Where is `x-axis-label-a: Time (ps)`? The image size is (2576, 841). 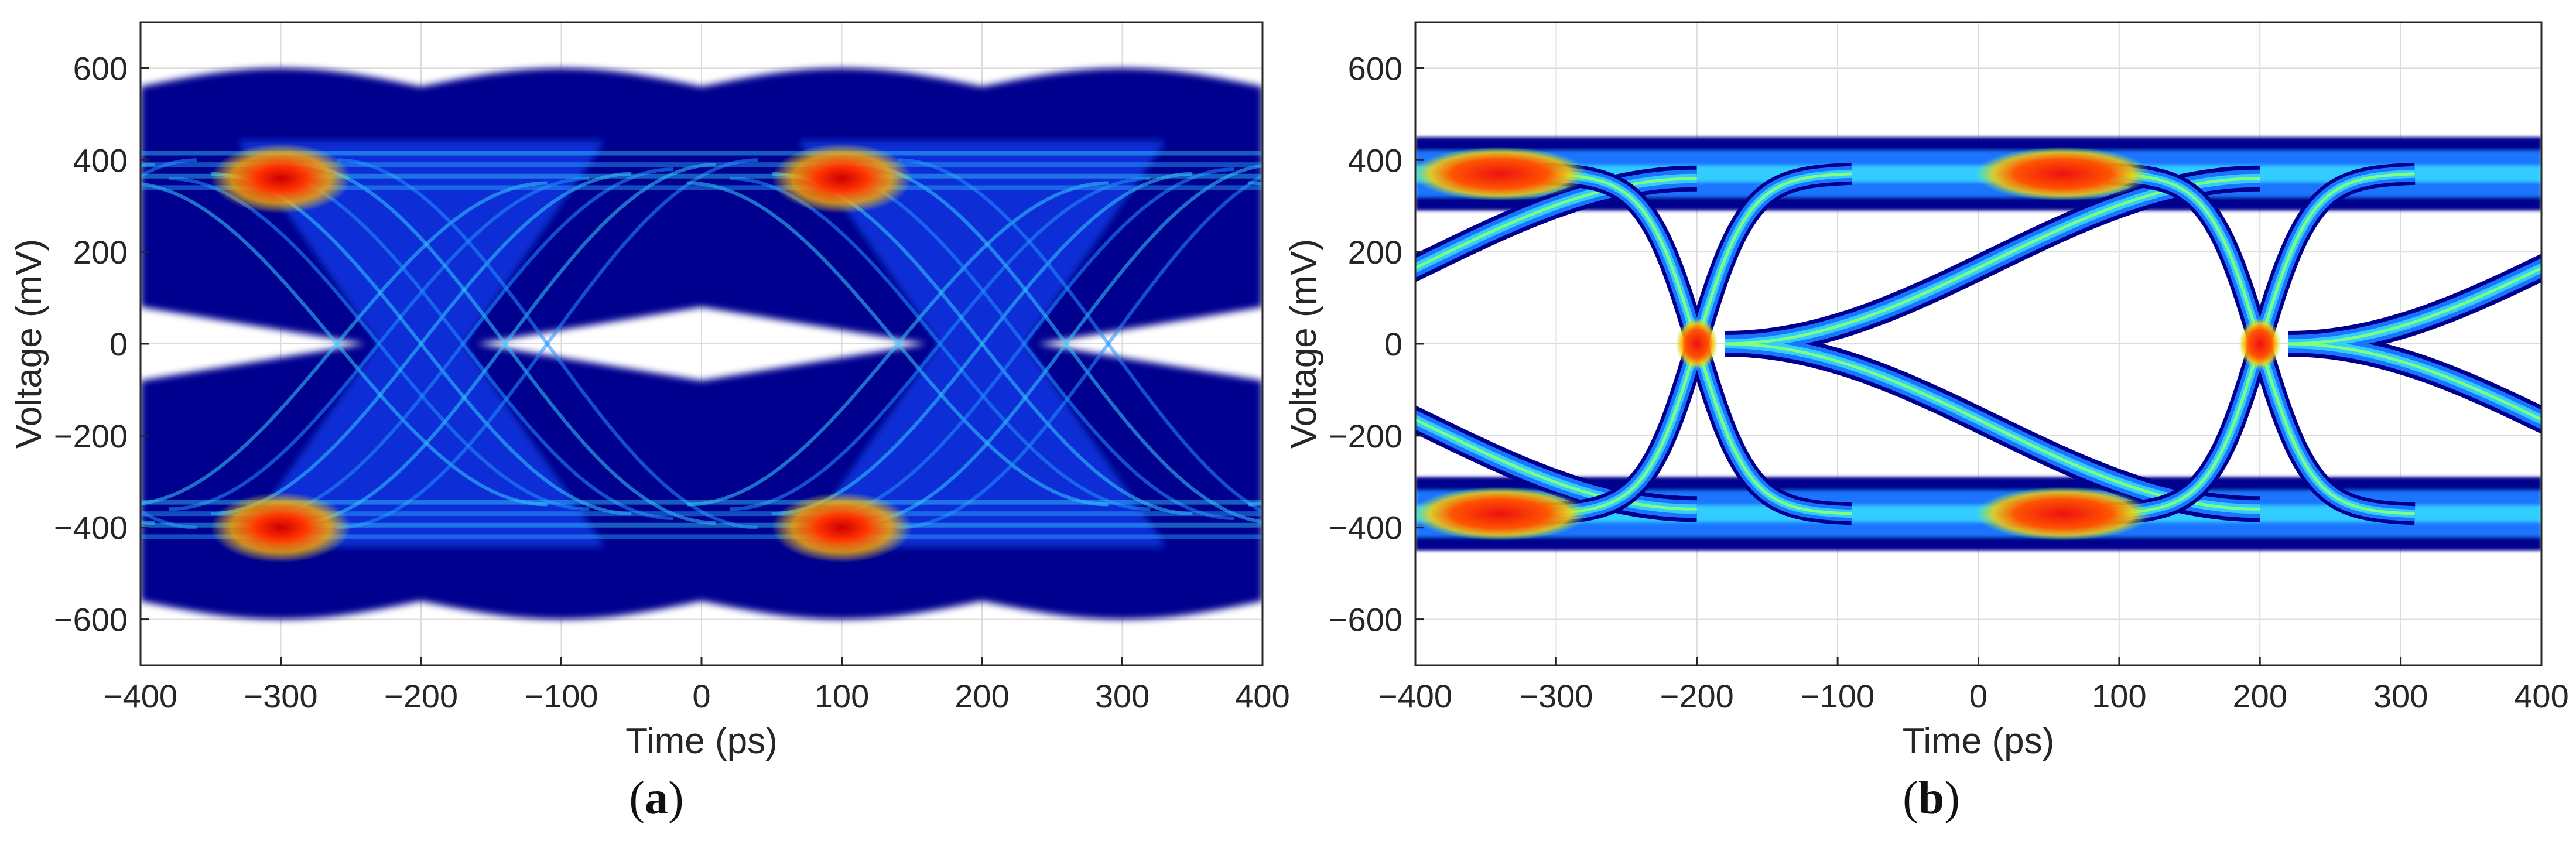
x-axis-label-a: Time (ps) is located at coordinates (701, 741).